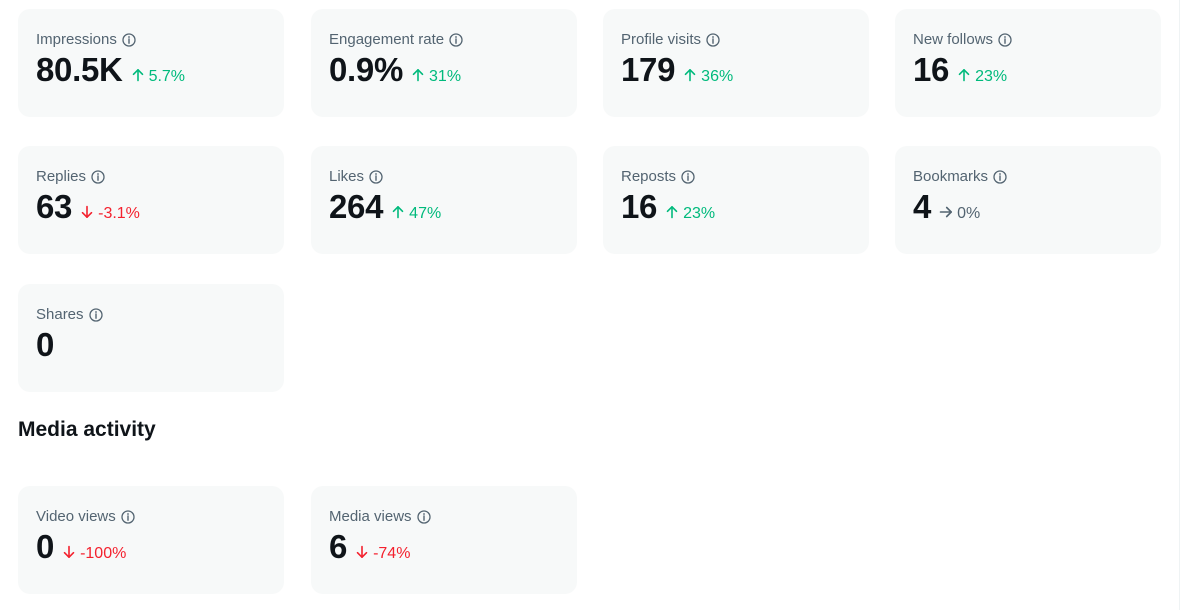  What do you see at coordinates (370, 516) in the screenshot?
I see `metric-label: Media views` at bounding box center [370, 516].